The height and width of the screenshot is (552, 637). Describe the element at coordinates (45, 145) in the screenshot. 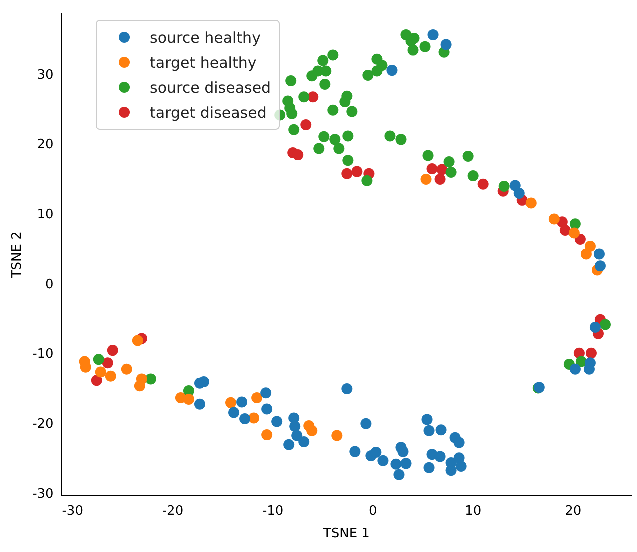

I see `y-tick-label: 20` at that location.